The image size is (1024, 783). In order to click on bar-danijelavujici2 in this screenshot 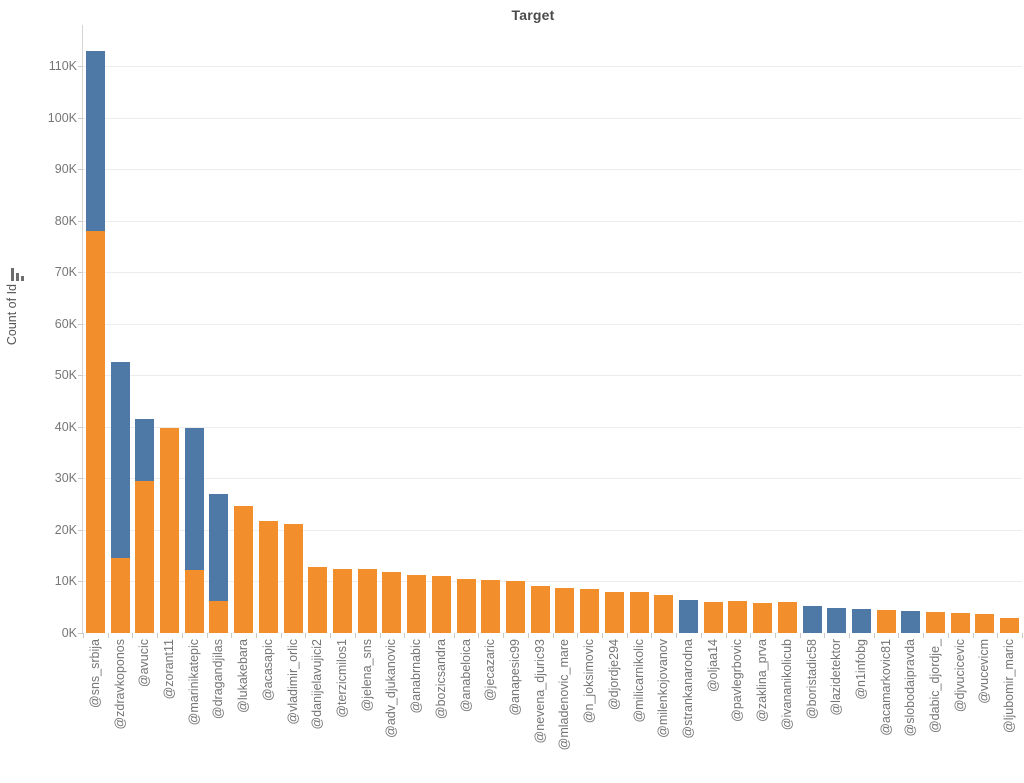, I will do `click(318, 600)`.